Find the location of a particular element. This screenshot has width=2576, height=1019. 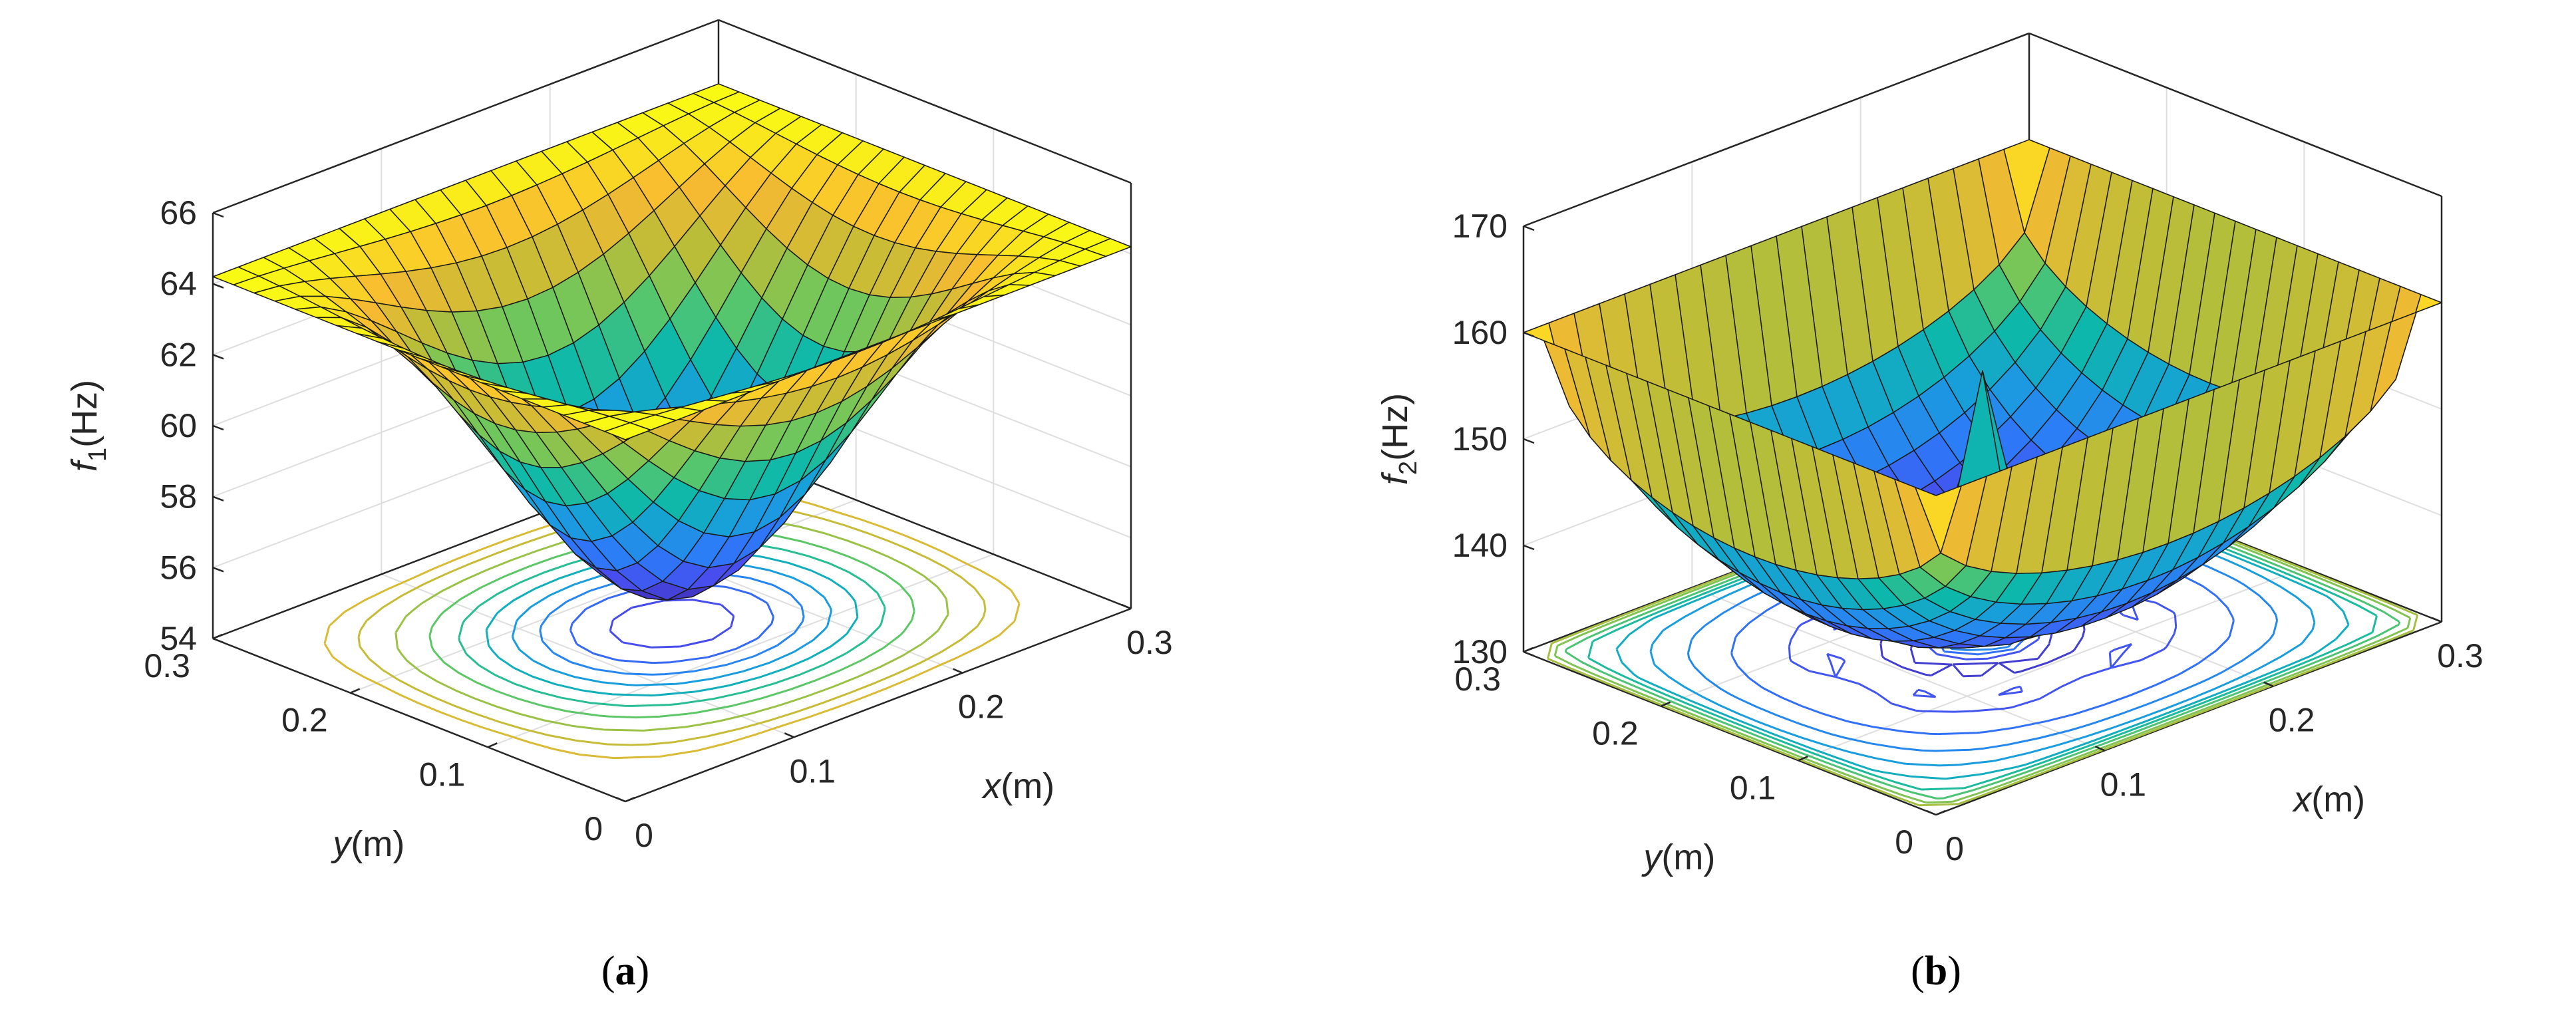

z-tick-label: 64 is located at coordinates (178, 284).